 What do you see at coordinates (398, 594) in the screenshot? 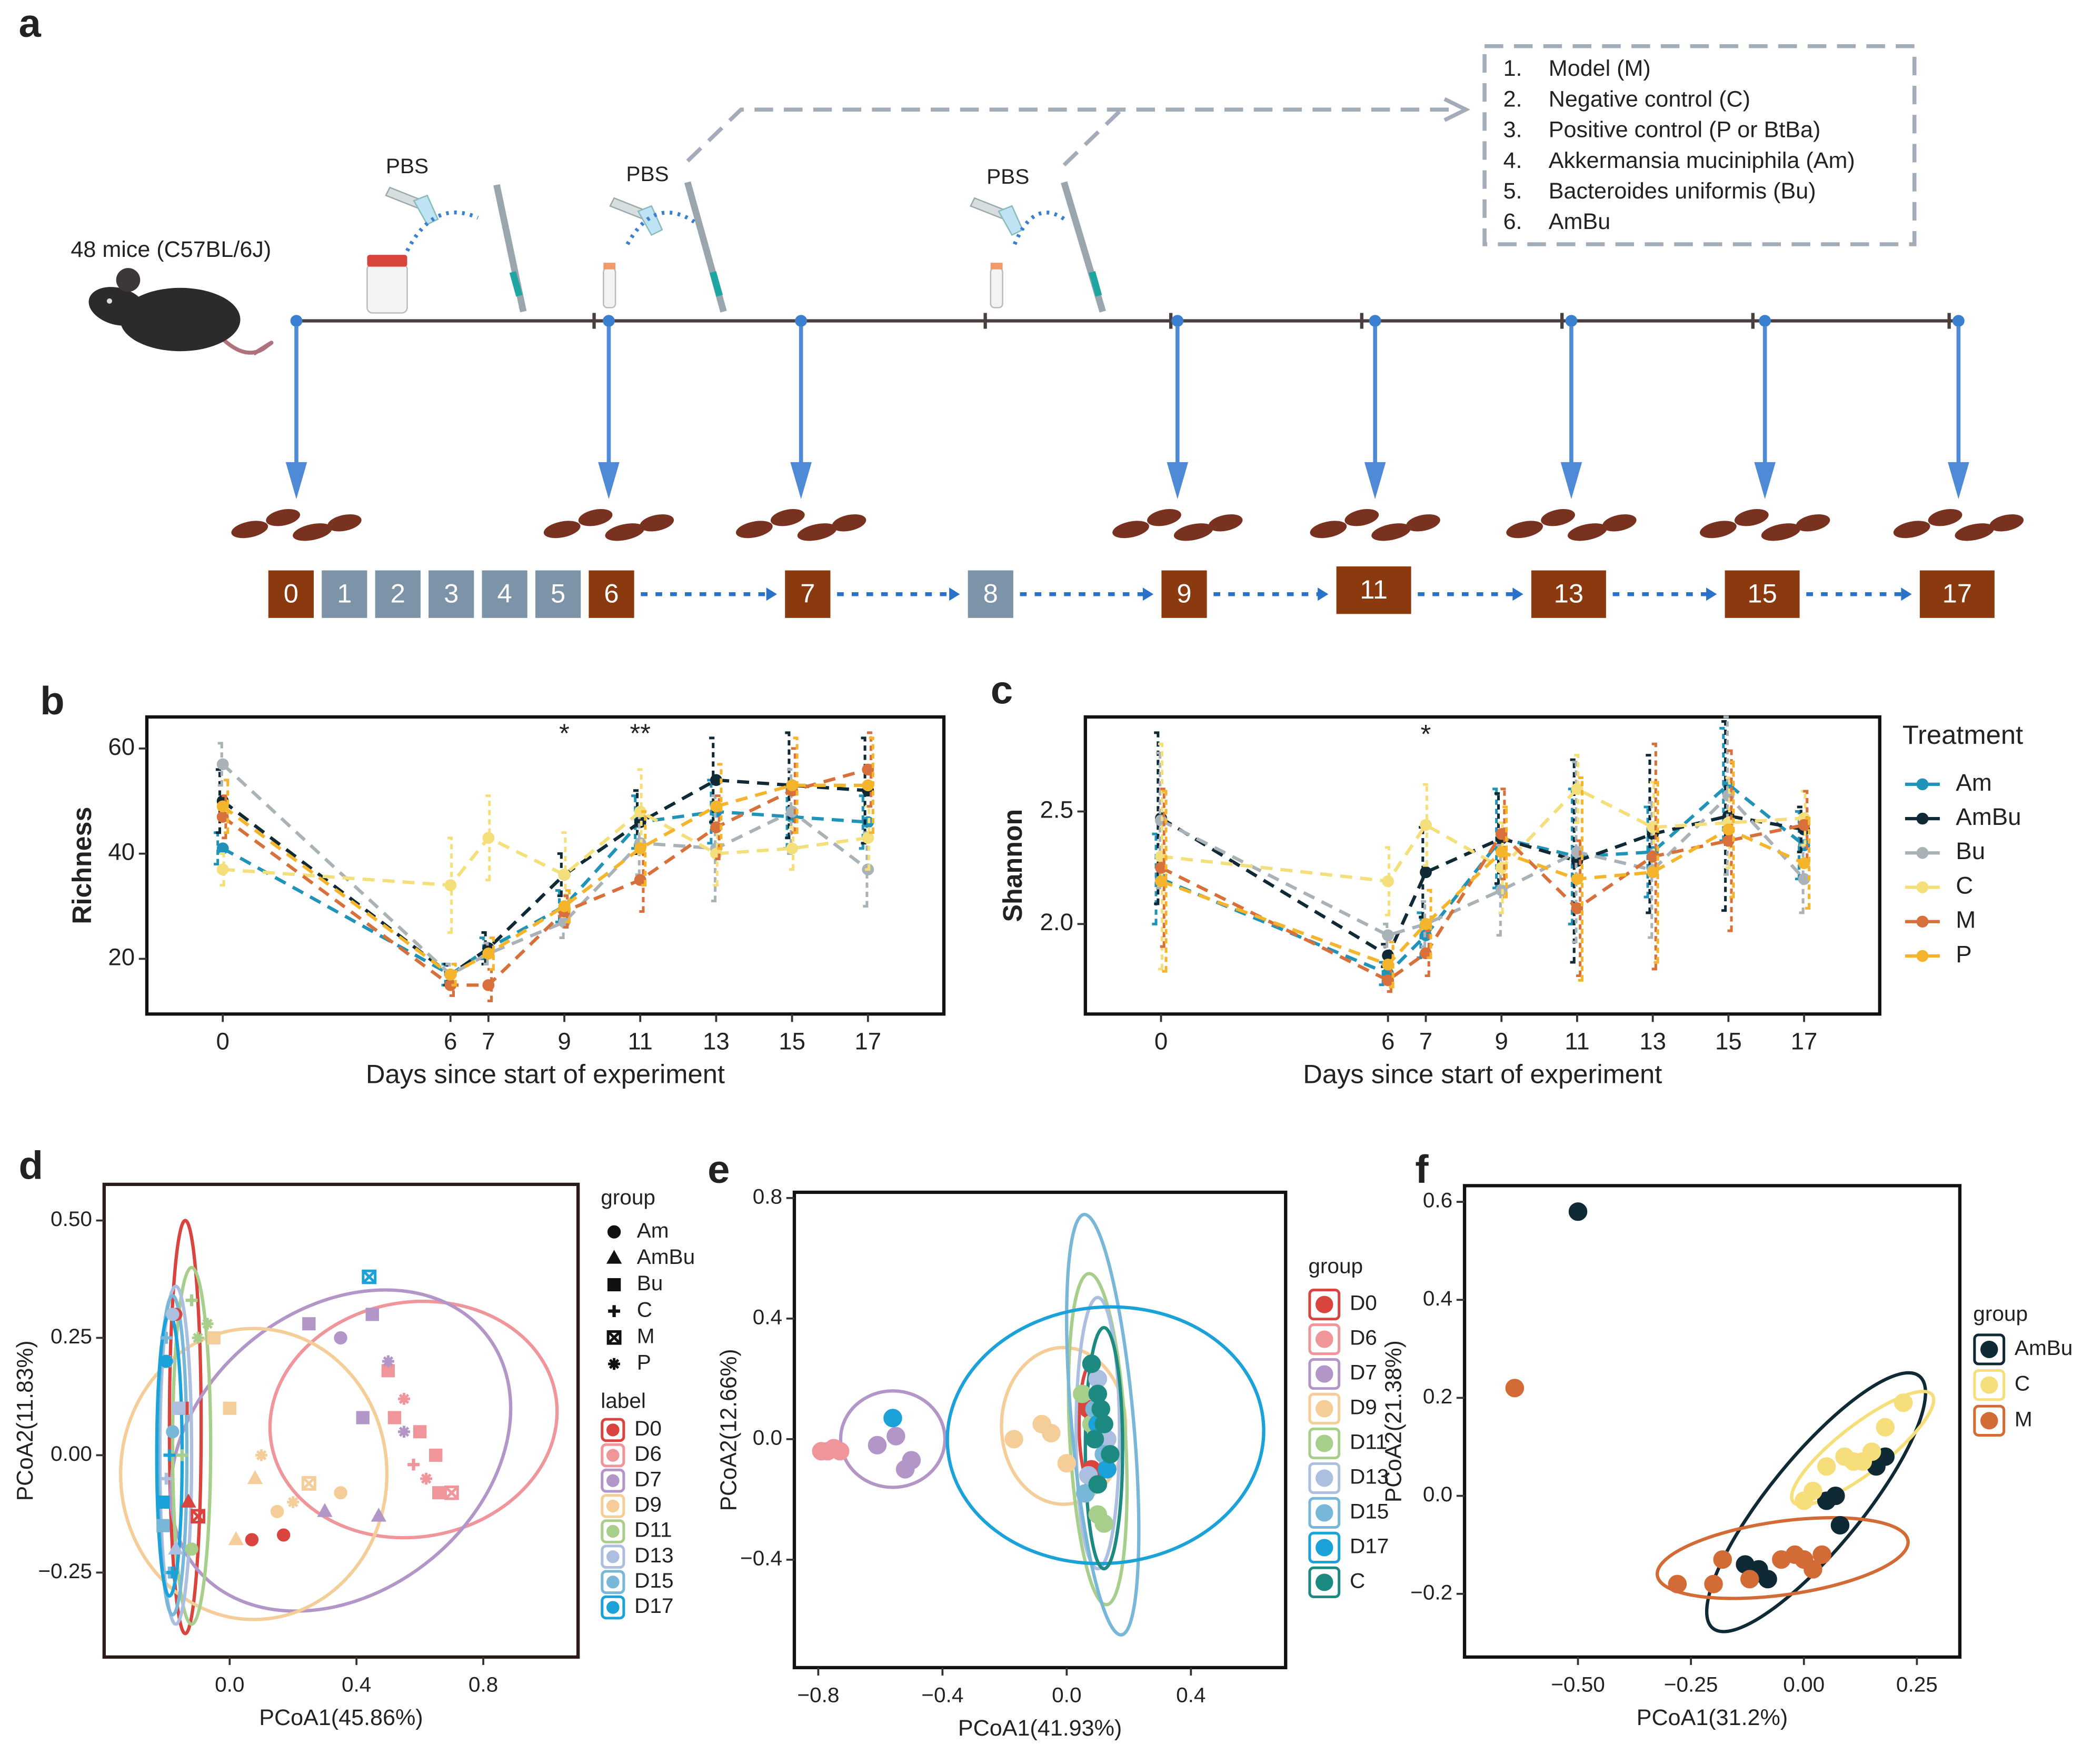
I see `day-label: 2` at bounding box center [398, 594].